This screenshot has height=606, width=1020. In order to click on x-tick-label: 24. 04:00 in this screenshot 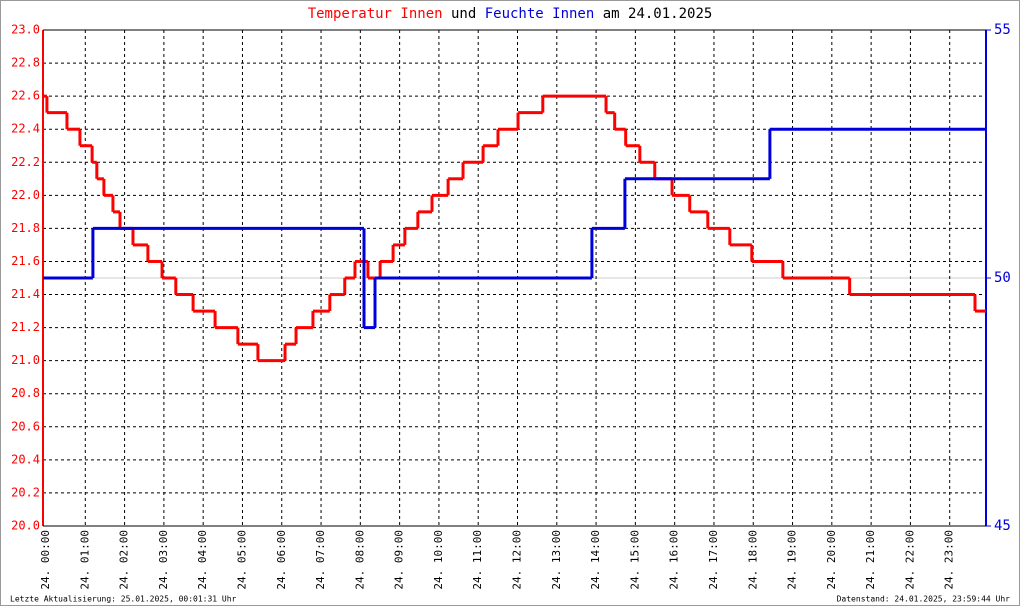, I will do `click(202, 560)`.